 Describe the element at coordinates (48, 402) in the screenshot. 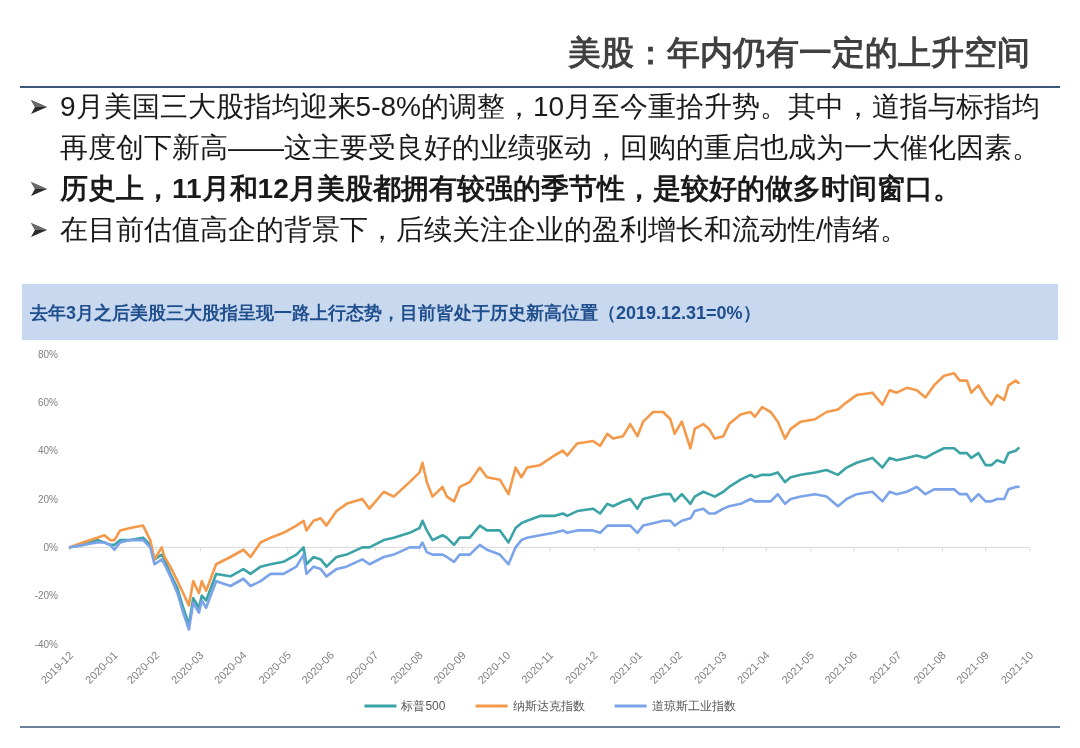

I see `y-tick-label: 60%` at that location.